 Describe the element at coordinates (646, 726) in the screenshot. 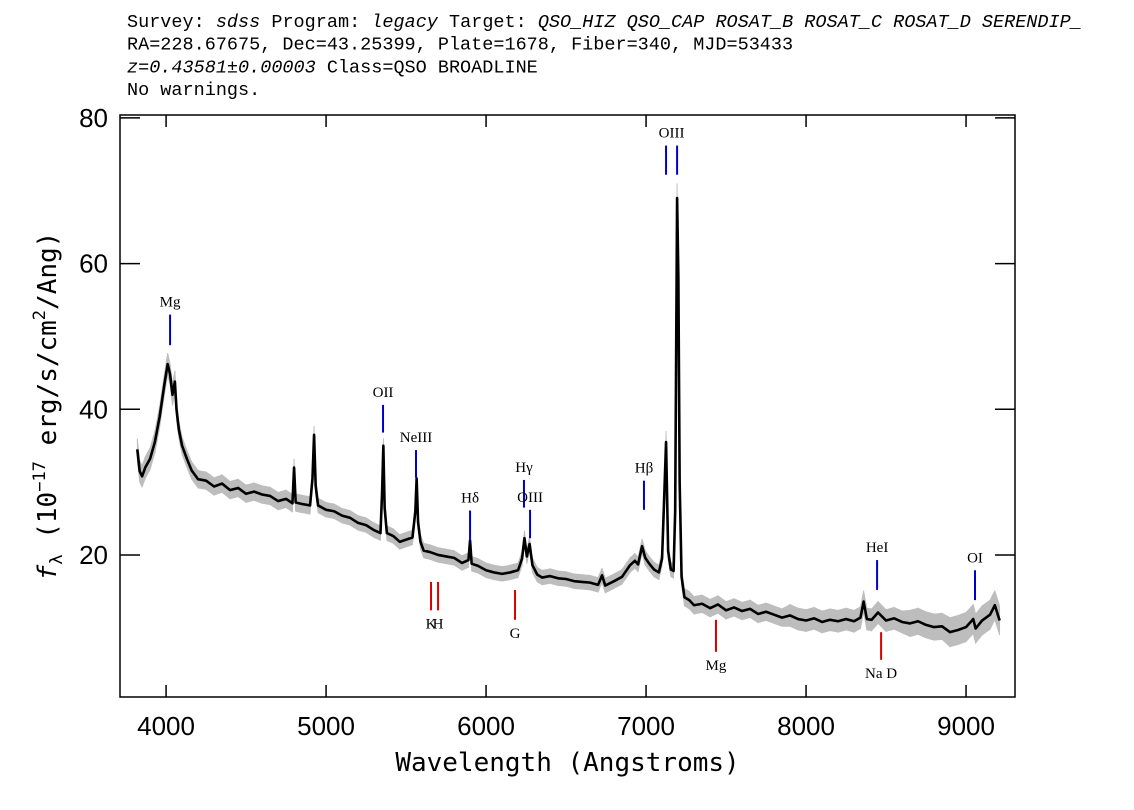

I see `x-tick-label: 7000` at that location.